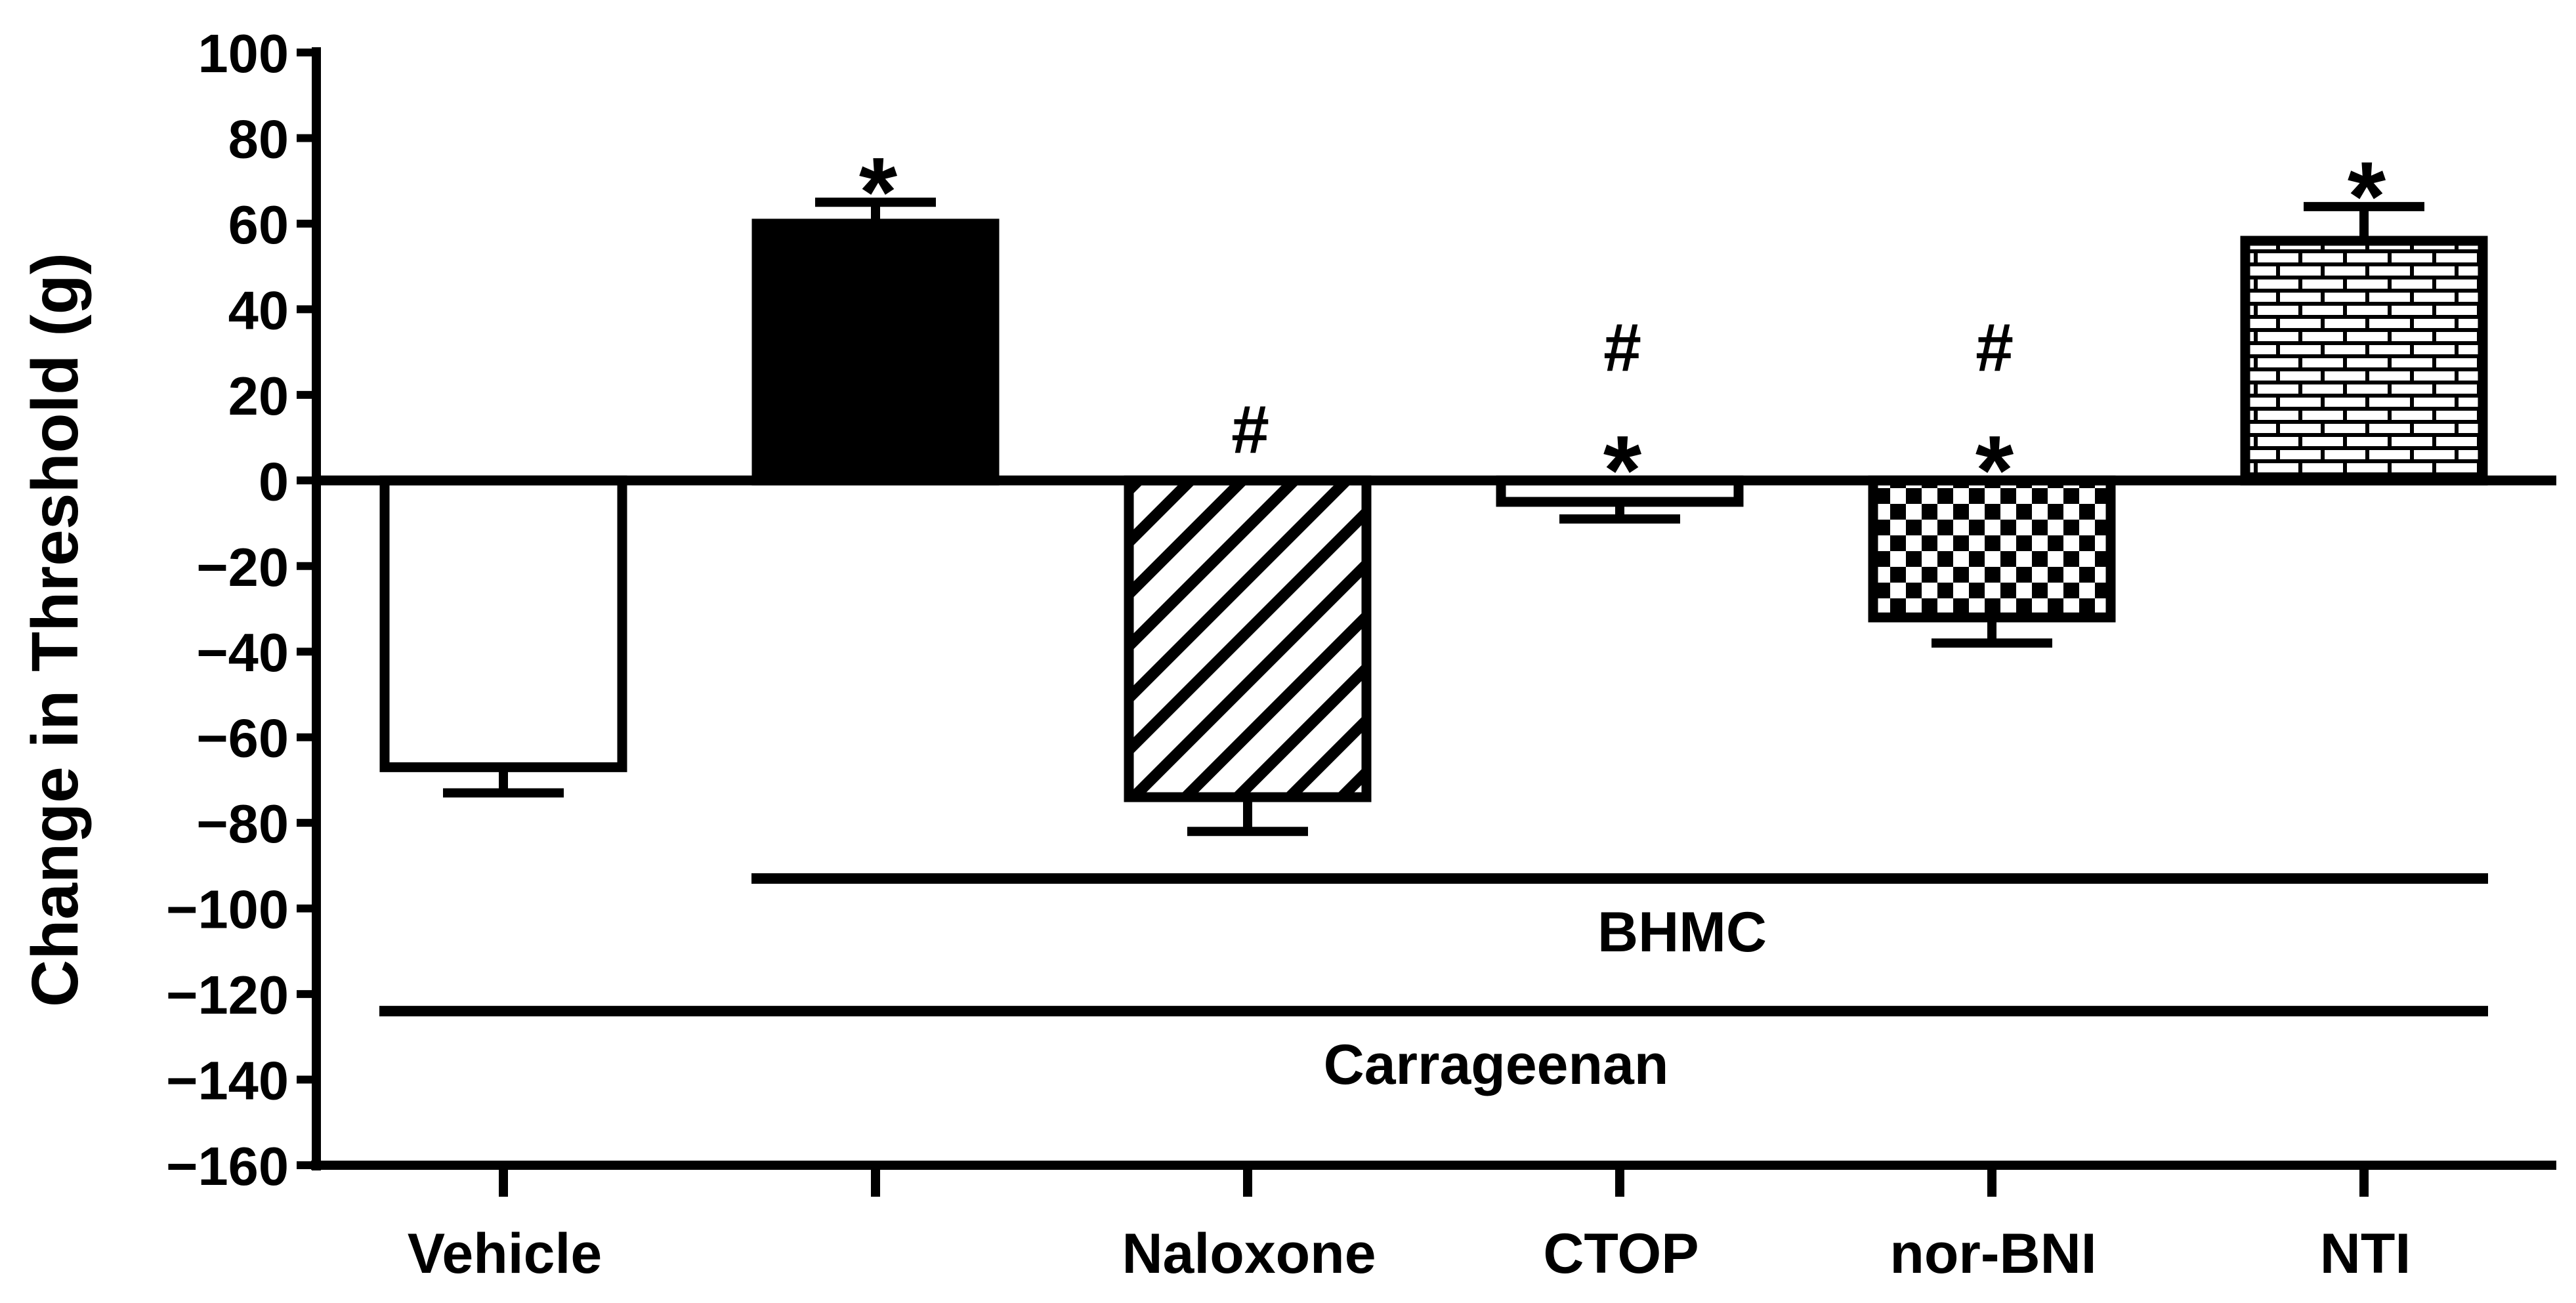 The width and height of the screenshot is (2576, 1303). What do you see at coordinates (258, 310) in the screenshot?
I see `y-tick-label: 40` at bounding box center [258, 310].